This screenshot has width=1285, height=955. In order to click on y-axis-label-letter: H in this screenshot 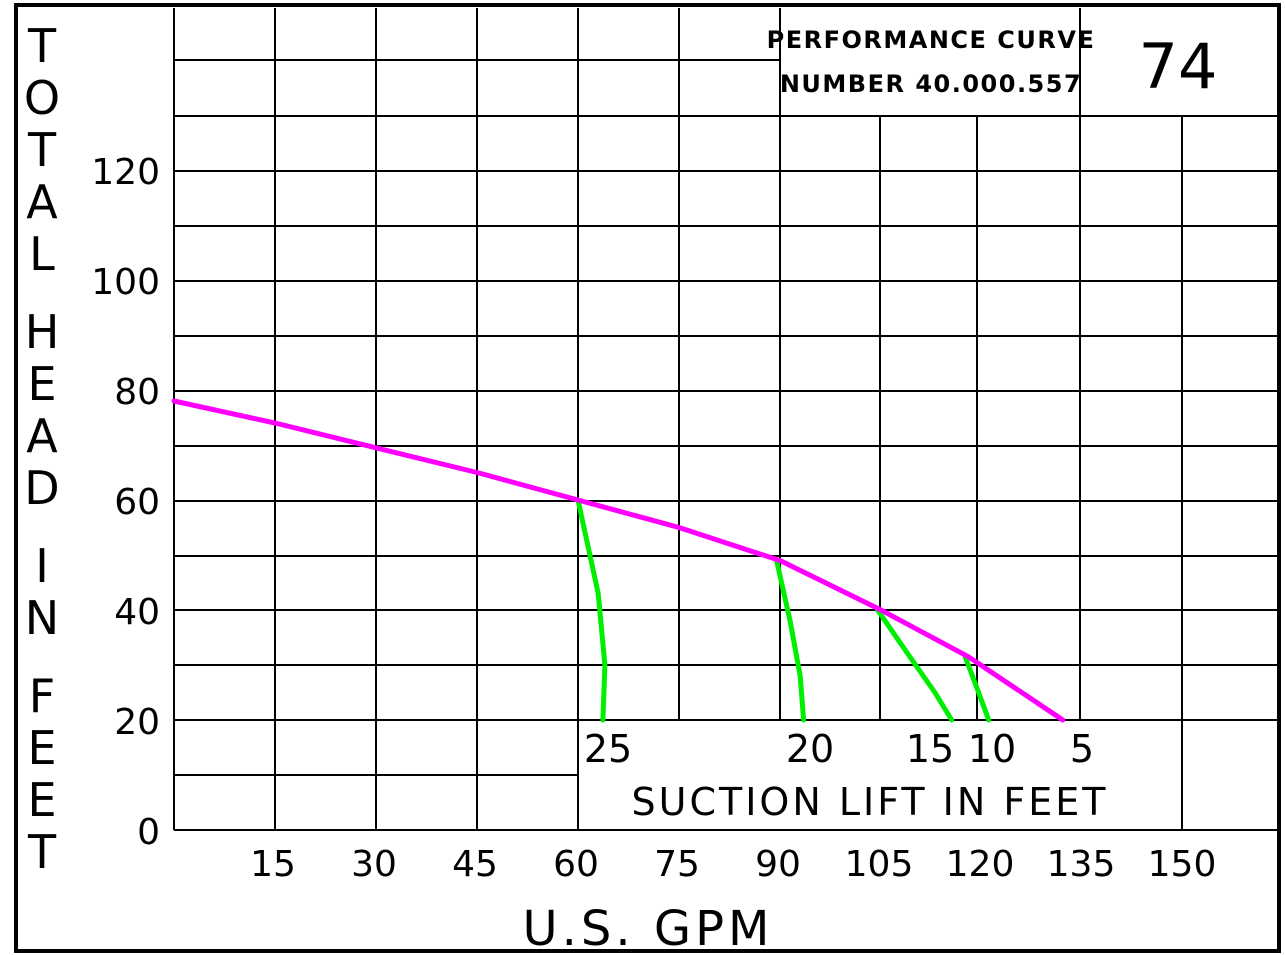, I will do `click(42, 332)`.